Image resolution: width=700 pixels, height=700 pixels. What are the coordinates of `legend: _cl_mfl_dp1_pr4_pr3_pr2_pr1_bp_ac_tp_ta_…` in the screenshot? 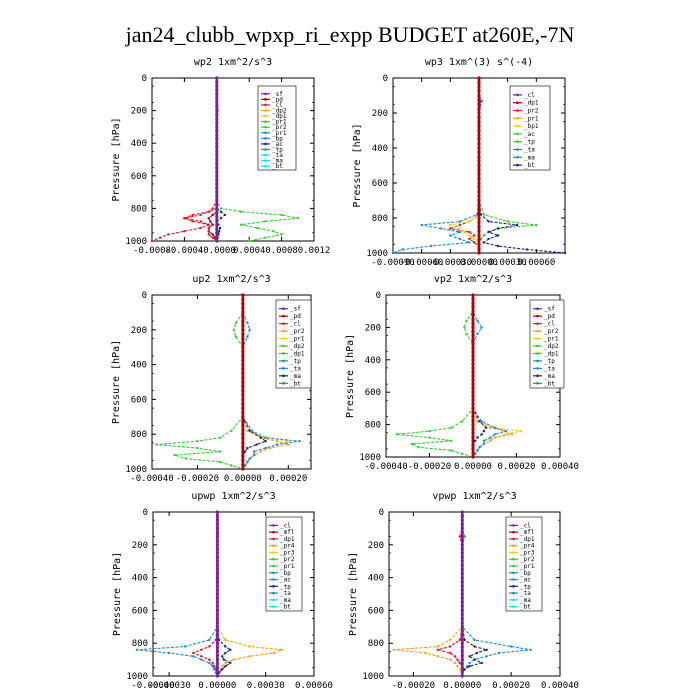 It's located at (524, 564).